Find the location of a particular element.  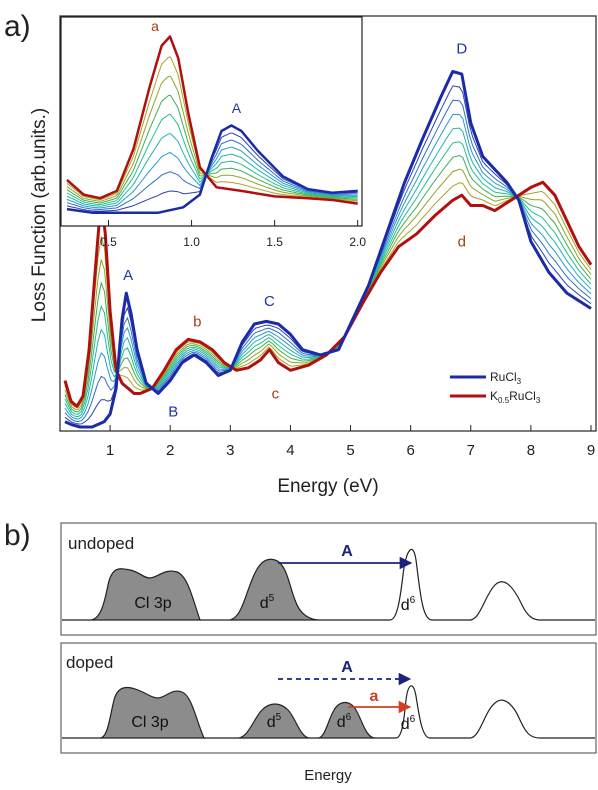

inset-annotations: aA is located at coordinates (196, 67).